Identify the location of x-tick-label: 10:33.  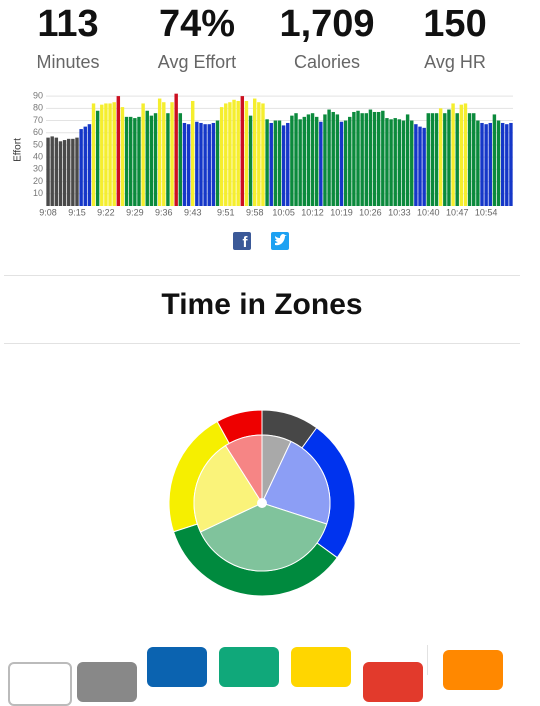
(399, 212).